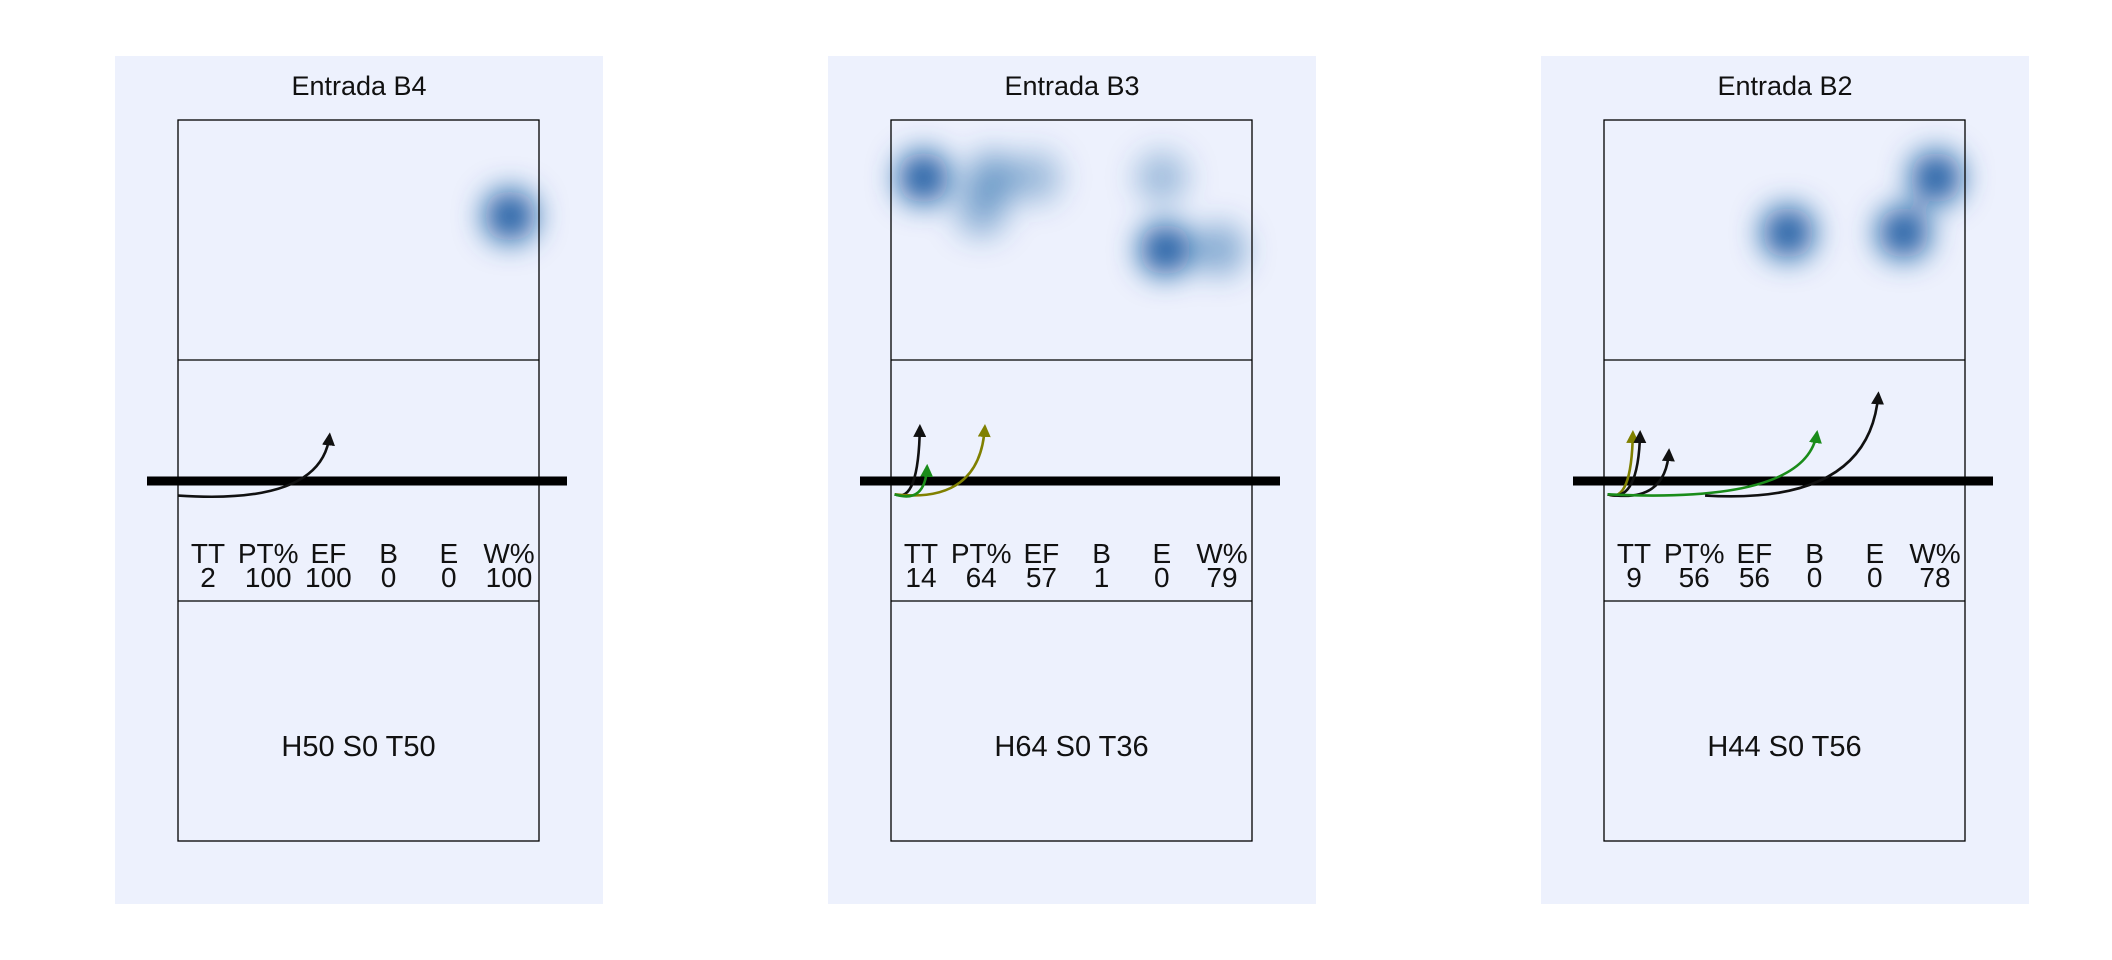  Describe the element at coordinates (1634, 577) in the screenshot. I see `stat-value: 9` at that location.